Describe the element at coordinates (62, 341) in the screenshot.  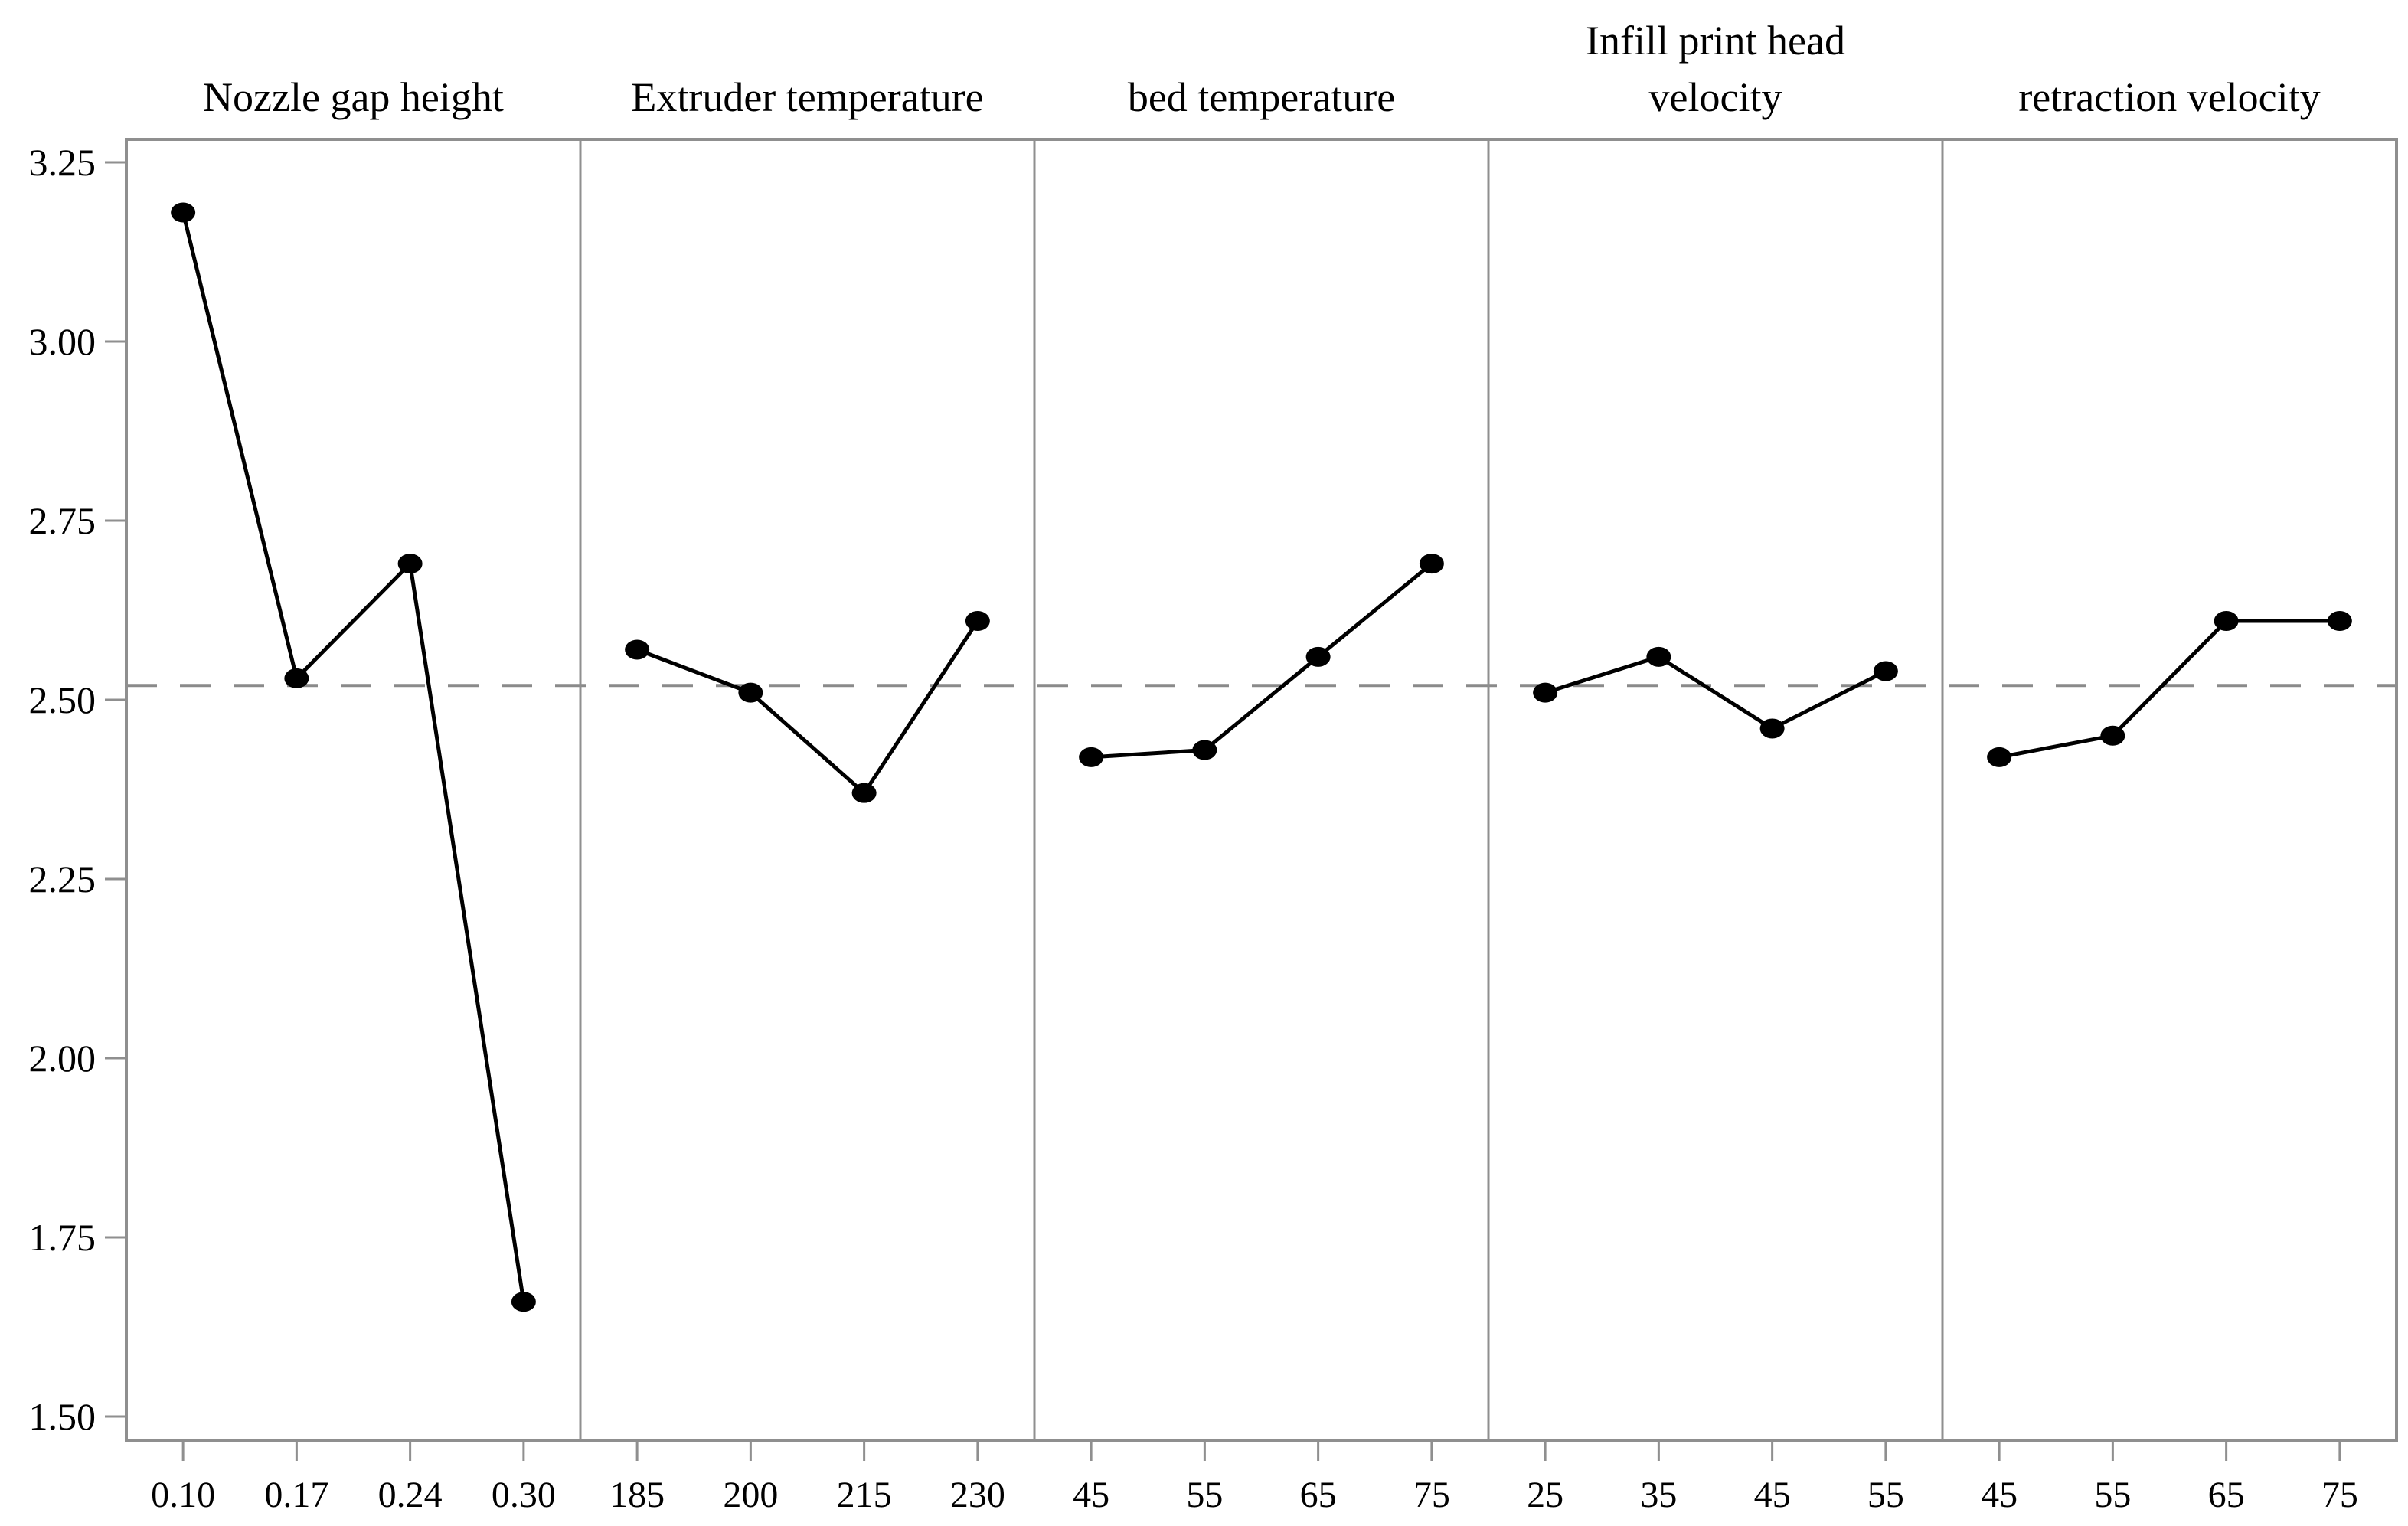
I see `y-tick-label: 3.00` at that location.